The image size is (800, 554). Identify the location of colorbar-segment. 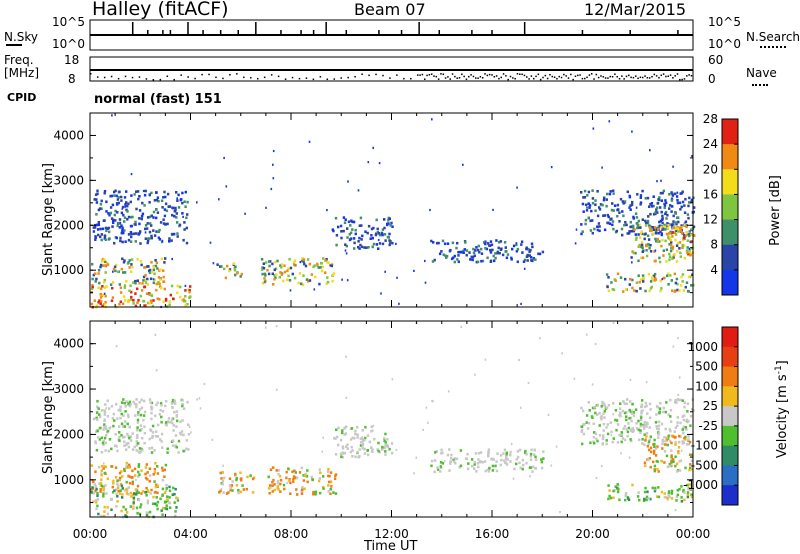
(730, 232).